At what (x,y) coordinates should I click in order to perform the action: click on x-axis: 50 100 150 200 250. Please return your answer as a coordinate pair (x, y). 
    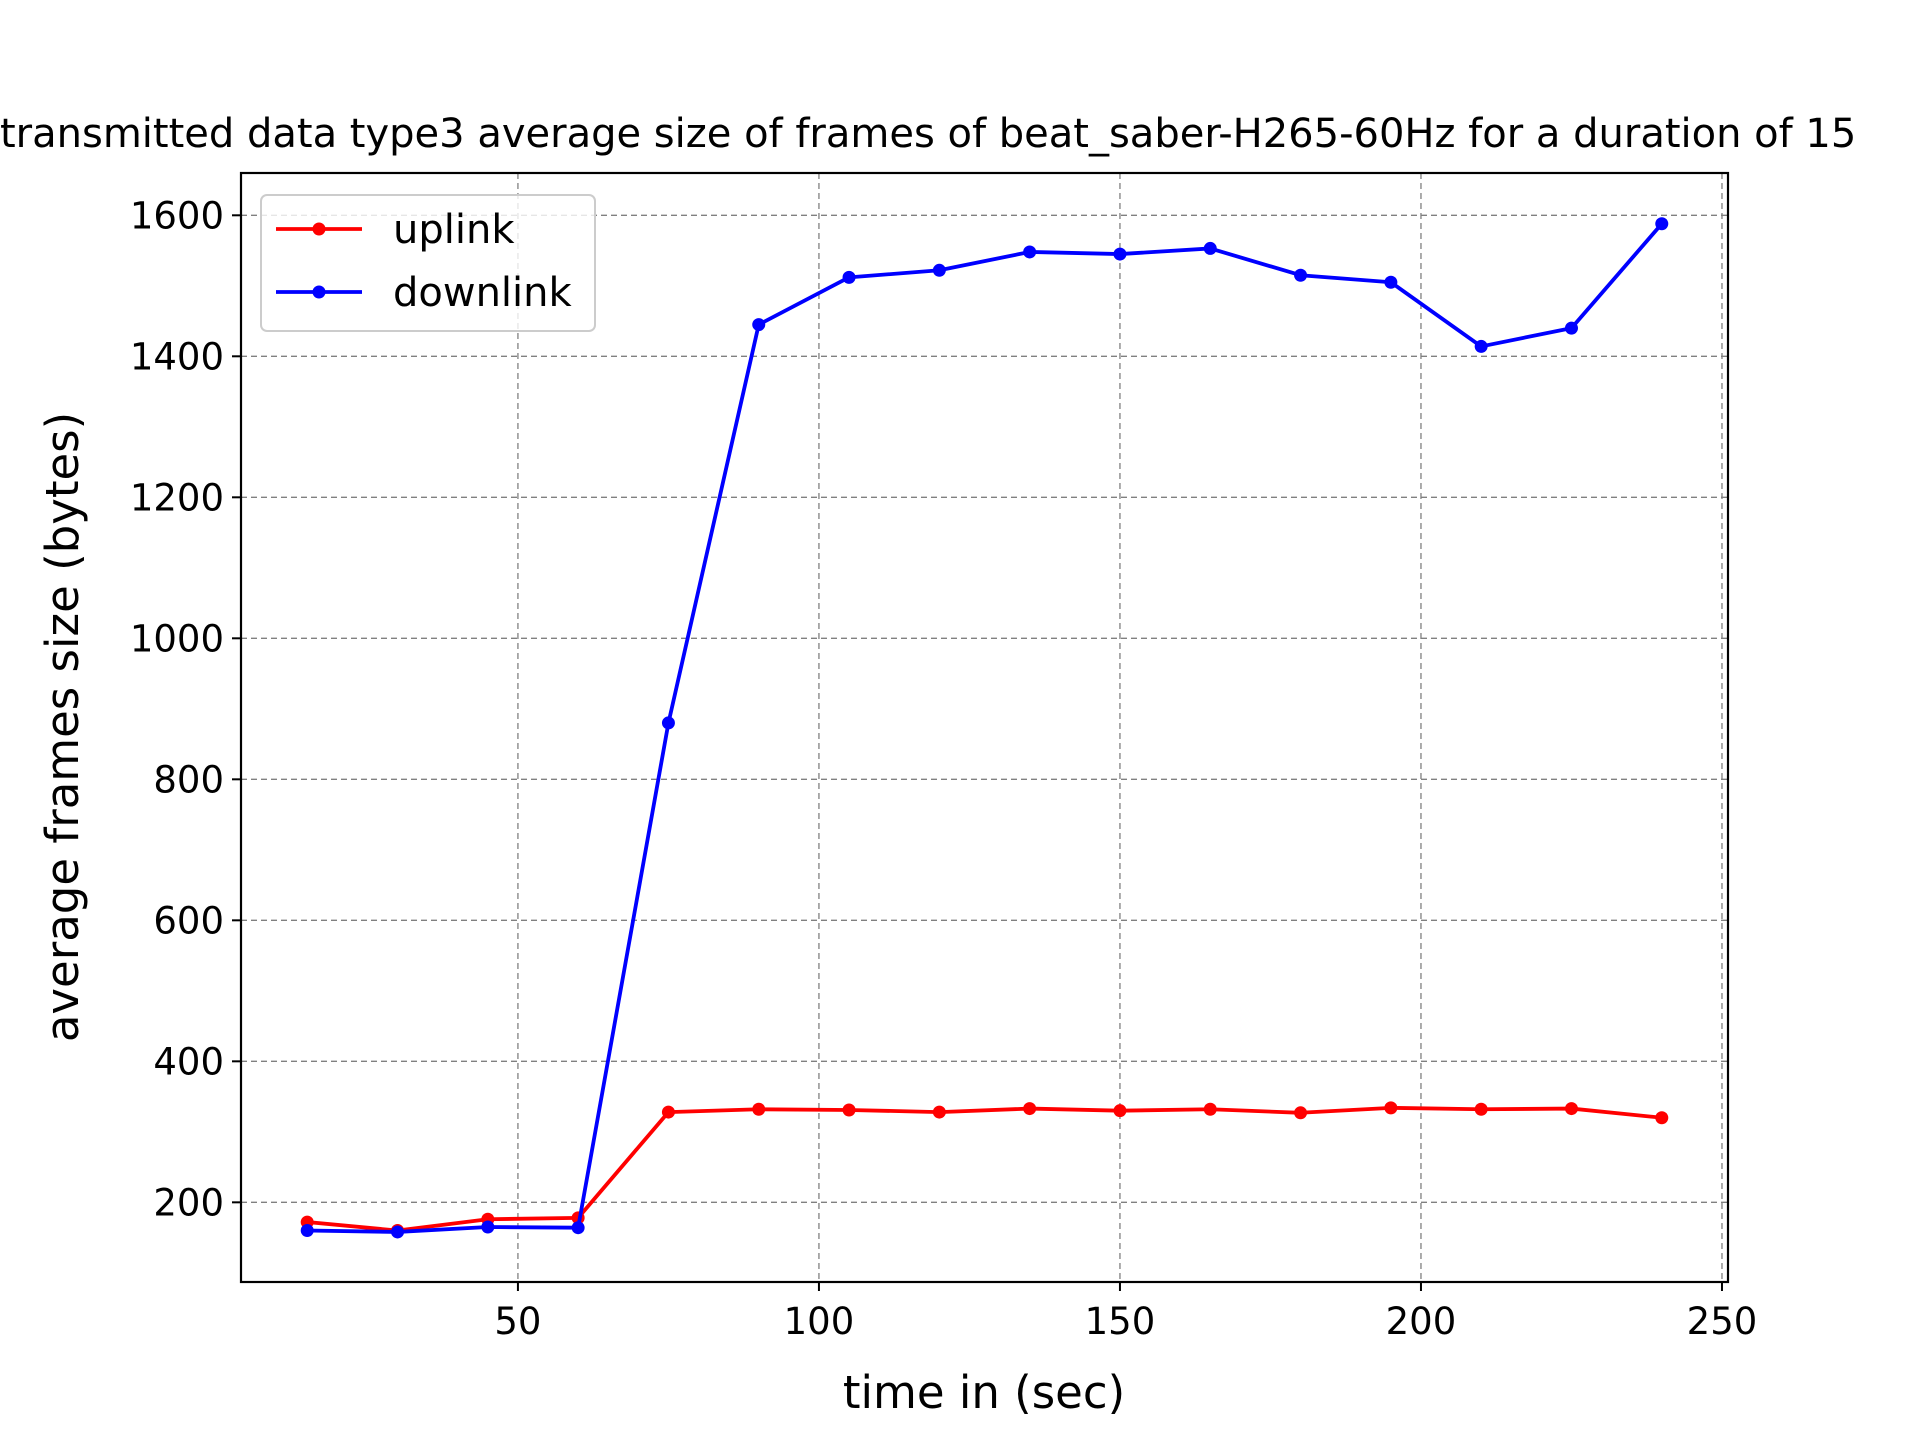
    Looking at the image, I should click on (1125, 1312).